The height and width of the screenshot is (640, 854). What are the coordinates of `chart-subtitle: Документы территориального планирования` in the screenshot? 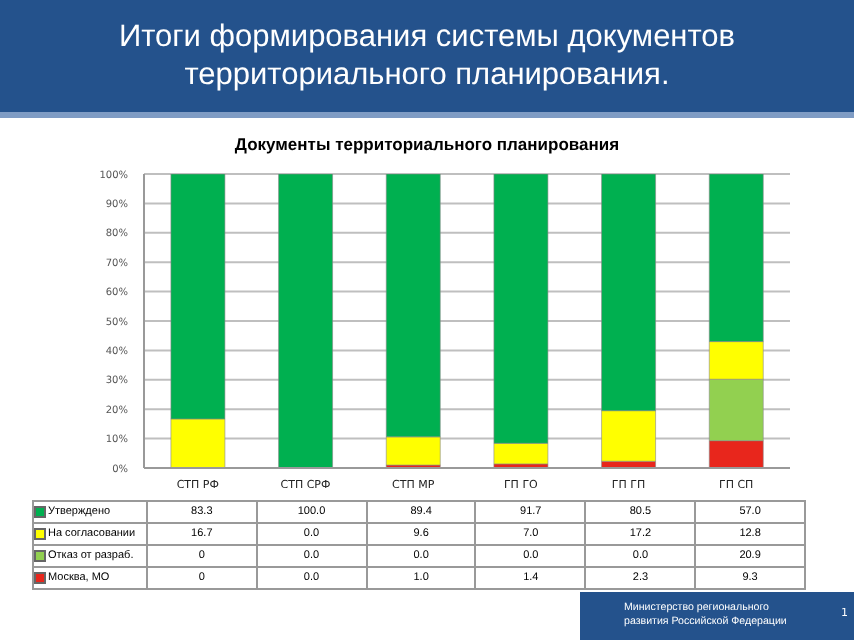 It's located at (427, 144).